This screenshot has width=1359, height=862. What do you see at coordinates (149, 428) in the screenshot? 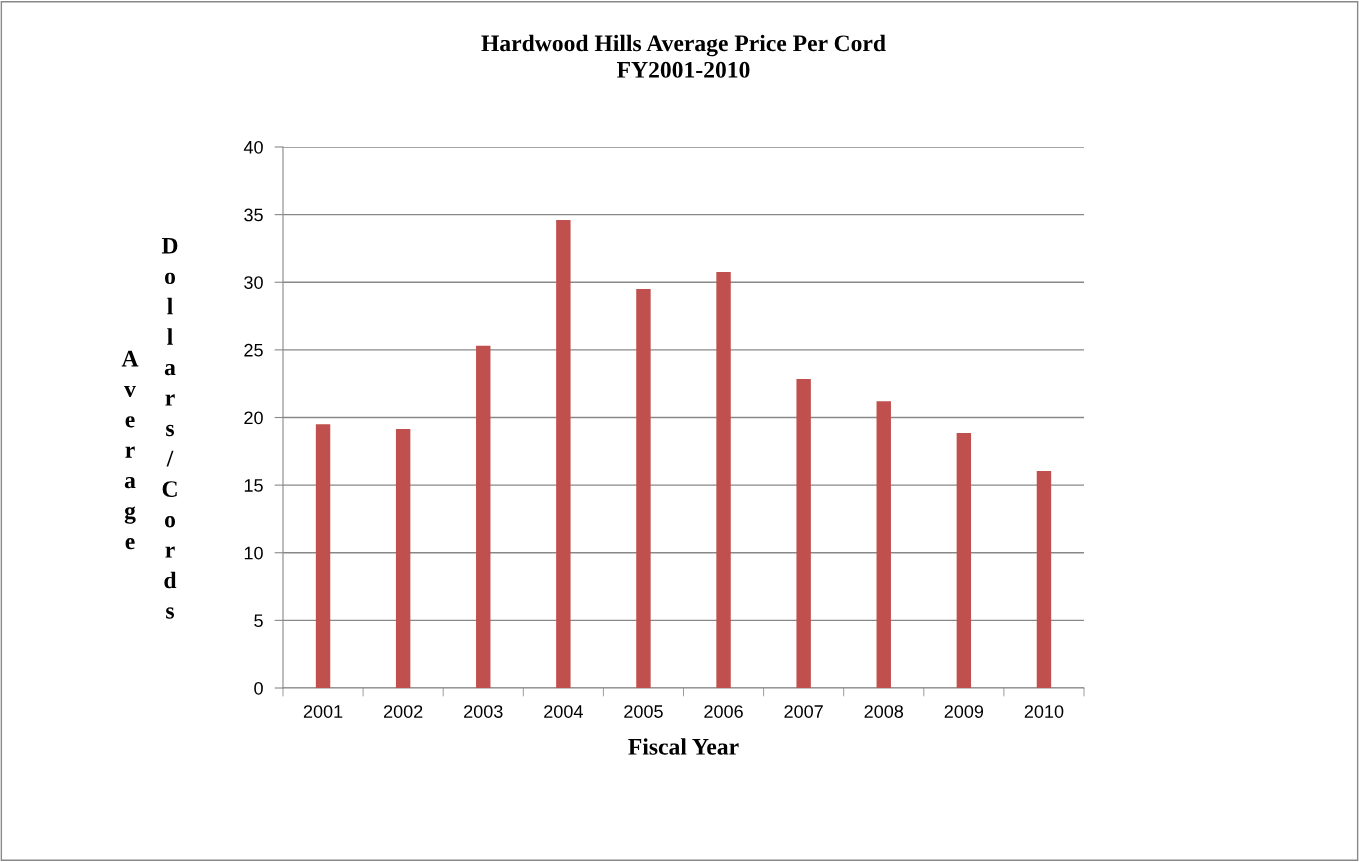
I see `text: Average Dollars/Cords` at bounding box center [149, 428].